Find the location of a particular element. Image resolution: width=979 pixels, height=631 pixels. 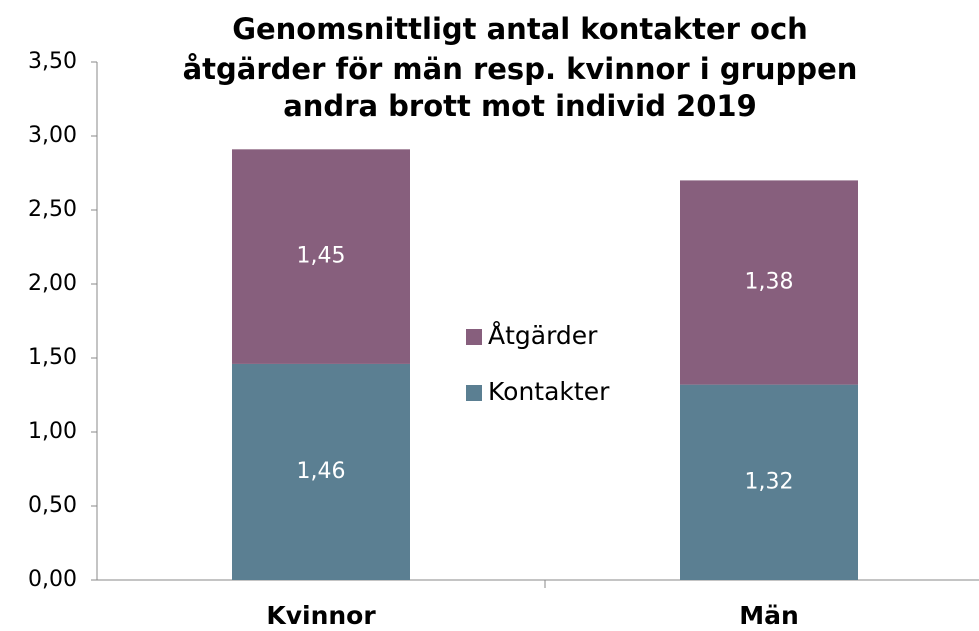

y-tick-label: 0,00 is located at coordinates (52, 579).